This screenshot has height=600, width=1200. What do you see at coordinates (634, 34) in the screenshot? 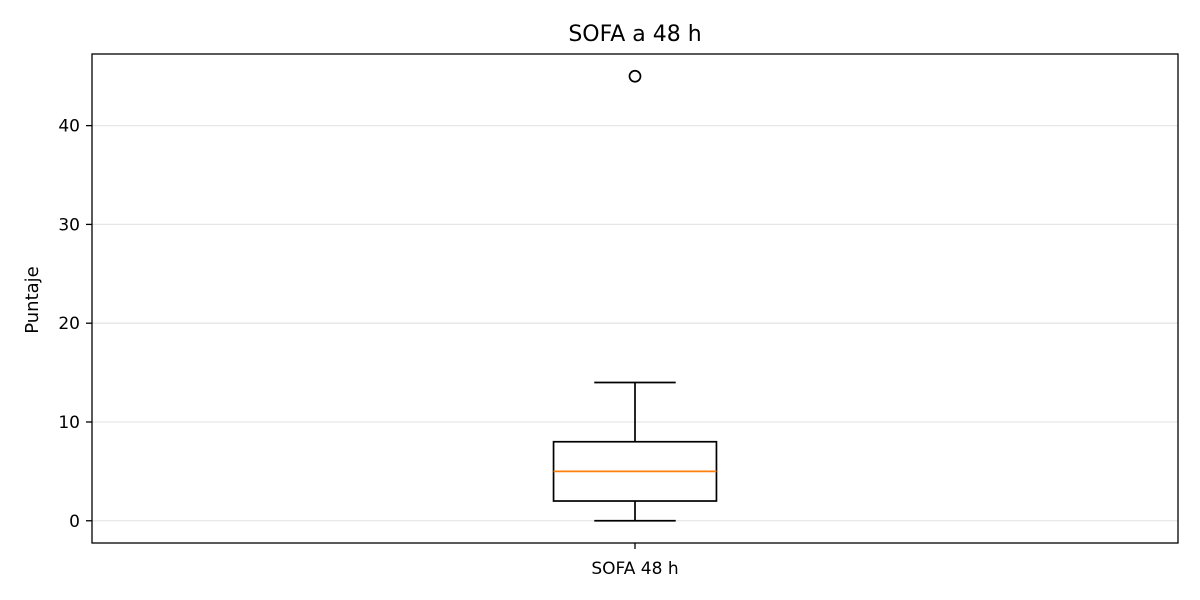
I see `chart-title: SOFA a 48 h` at bounding box center [634, 34].